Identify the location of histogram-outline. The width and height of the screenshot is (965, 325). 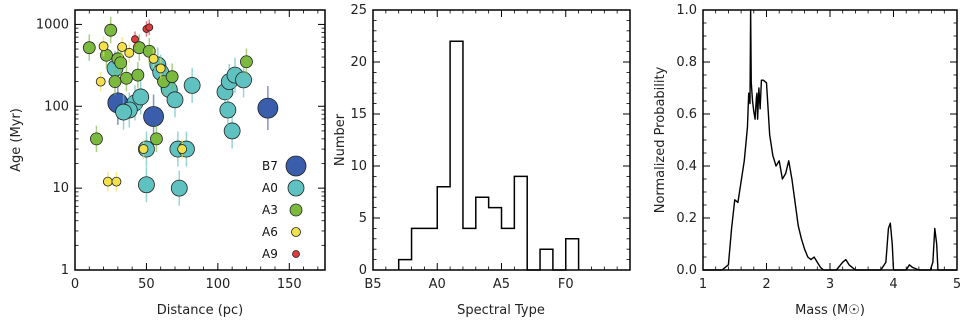
(488, 155).